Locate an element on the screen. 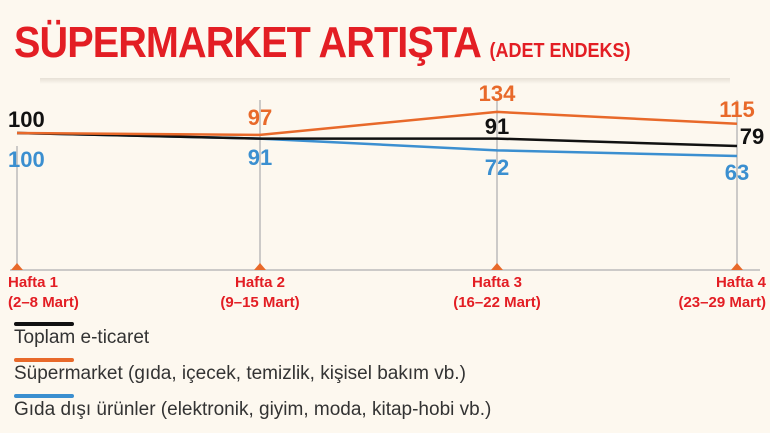 The image size is (770, 433). chart-title: SÜPERMARKET ARTIŞTA (ADET ENDEKS) is located at coordinates (322, 43).